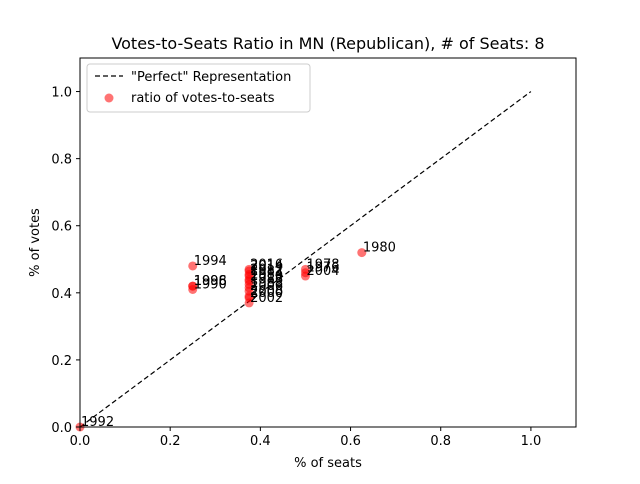 This screenshot has width=640, height=484. I want to click on data-point-1990, so click(193, 289).